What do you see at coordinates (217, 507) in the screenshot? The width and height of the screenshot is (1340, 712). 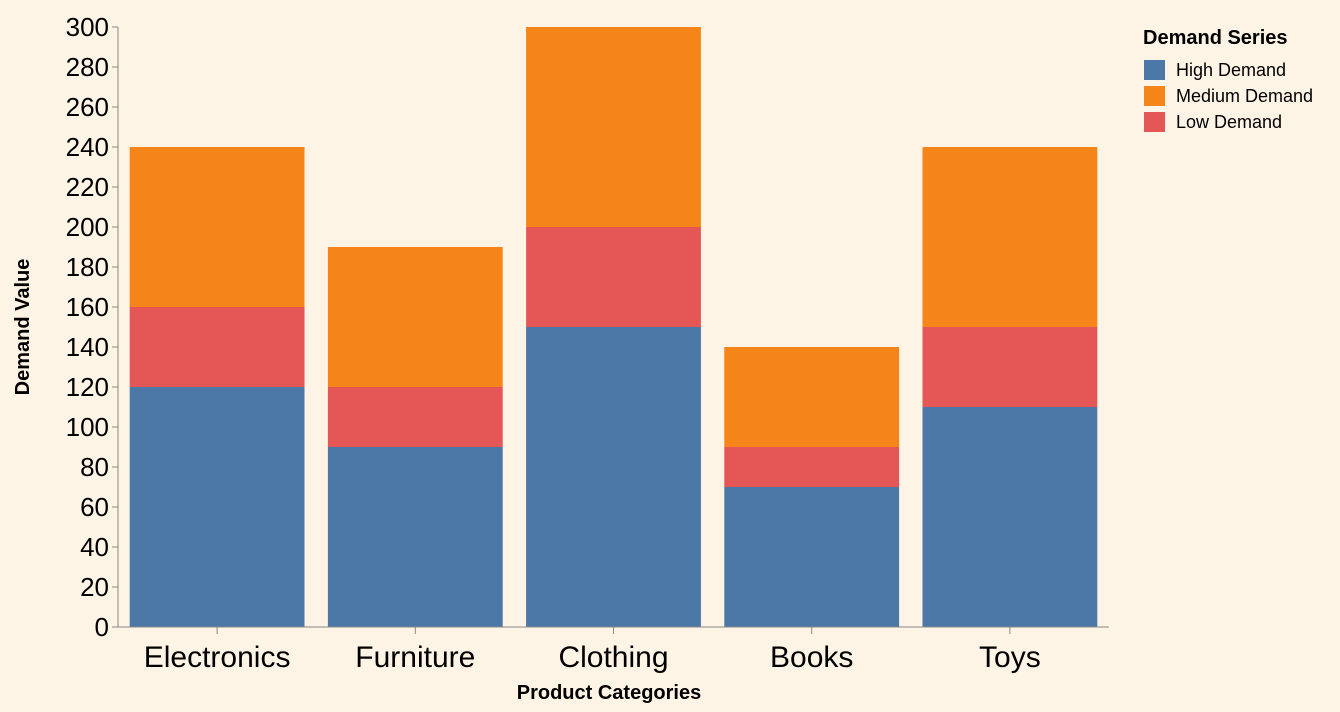 I see `bar-electronics-high-demand` at bounding box center [217, 507].